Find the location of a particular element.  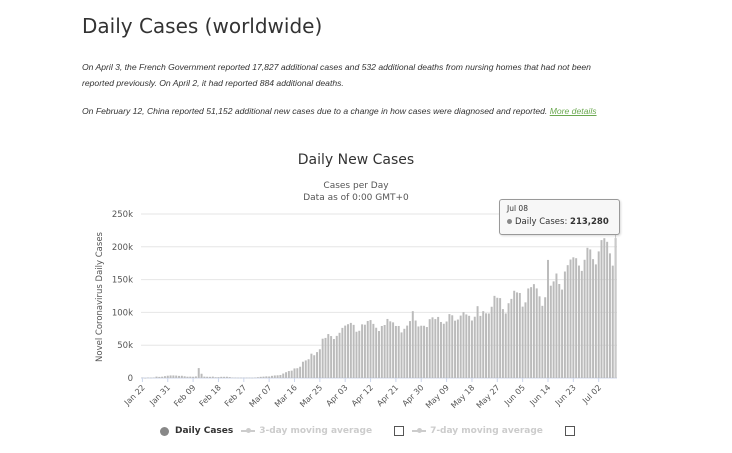

checkbox-3day-ma is located at coordinates (399, 431).